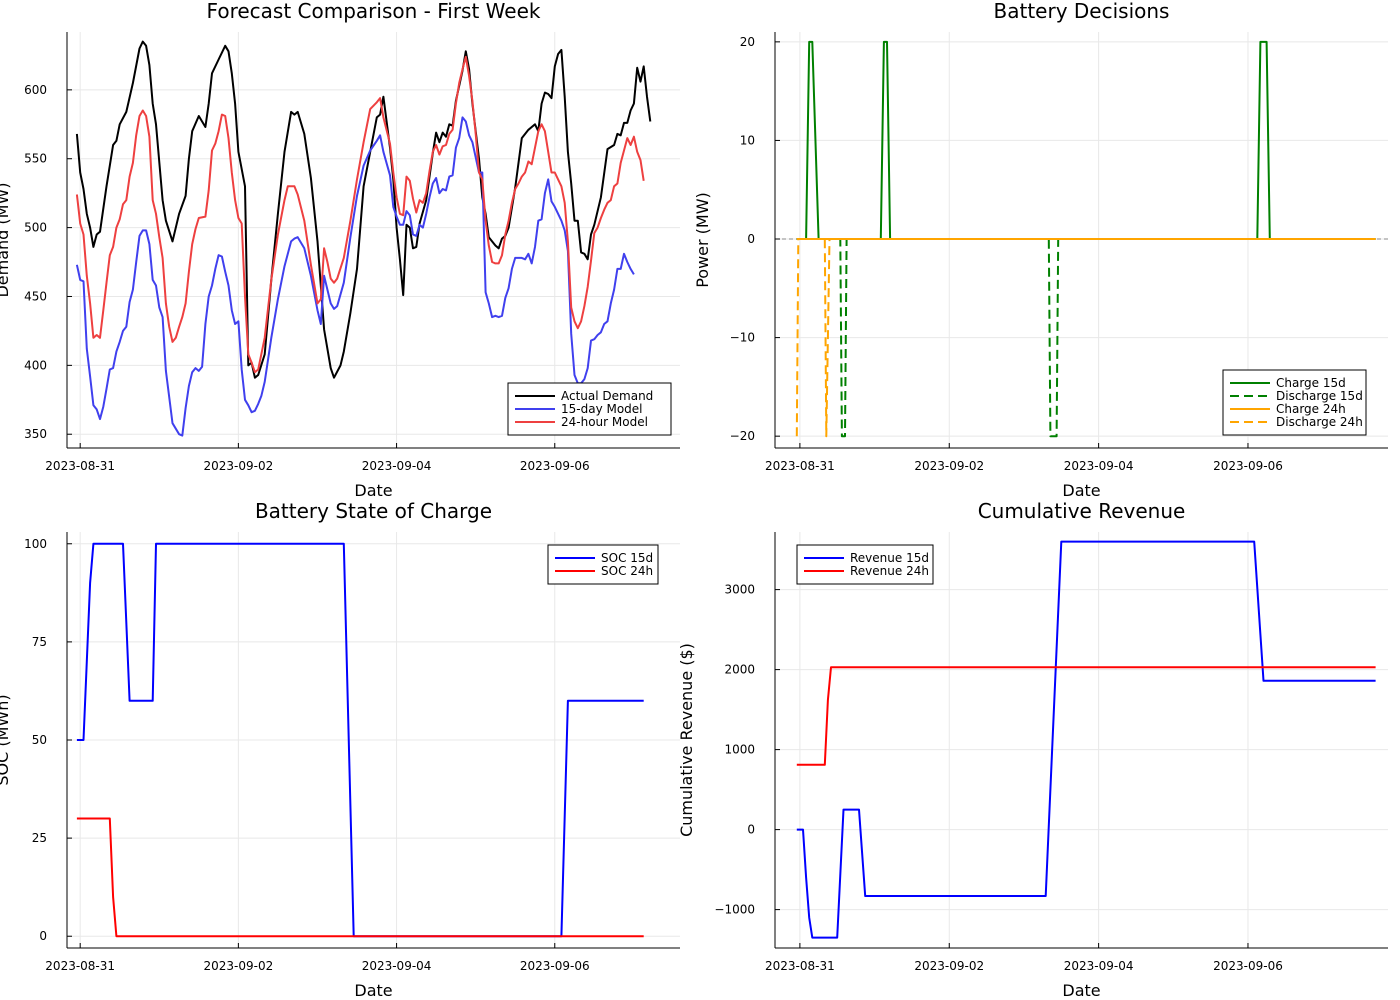 The height and width of the screenshot is (1000, 1400). What do you see at coordinates (742, 436) in the screenshot?
I see `y-tick-label: −20` at bounding box center [742, 436].